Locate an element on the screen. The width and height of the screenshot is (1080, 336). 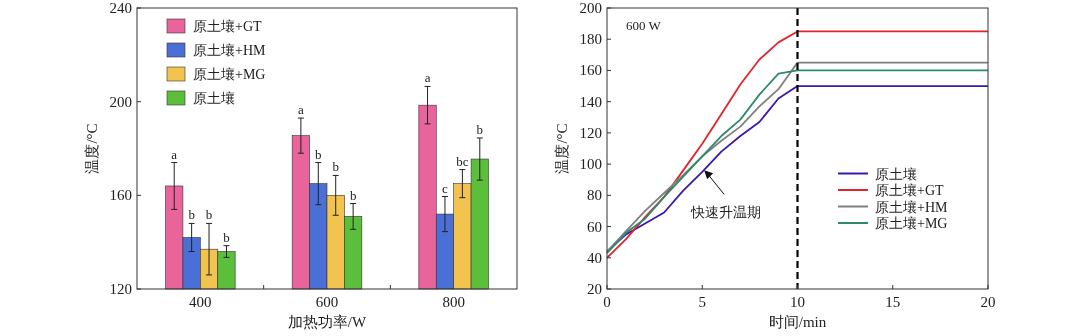
y-tick-label: 40 is located at coordinates (594, 257).